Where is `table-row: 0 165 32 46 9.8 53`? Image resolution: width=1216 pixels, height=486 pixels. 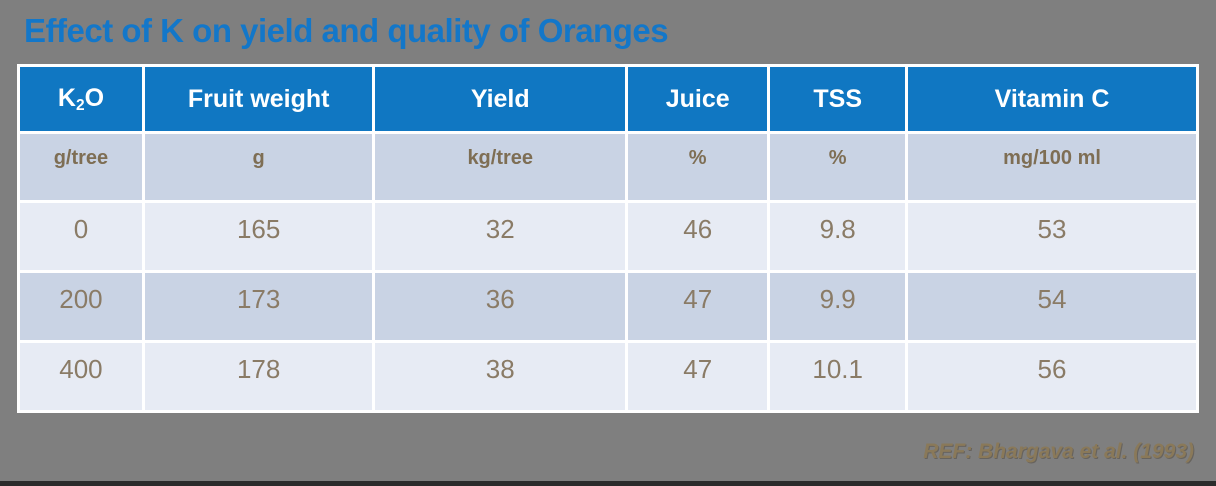
table-row: 0 165 32 46 9.8 53 is located at coordinates (608, 236).